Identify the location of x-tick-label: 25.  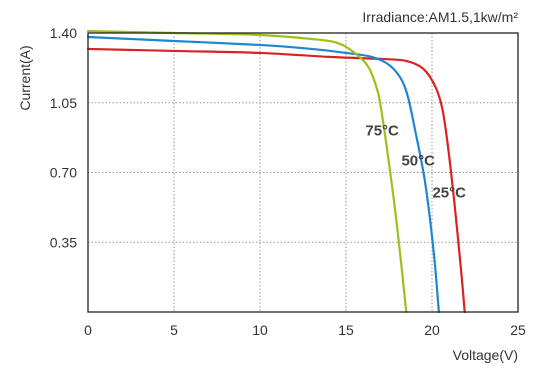
(518, 330).